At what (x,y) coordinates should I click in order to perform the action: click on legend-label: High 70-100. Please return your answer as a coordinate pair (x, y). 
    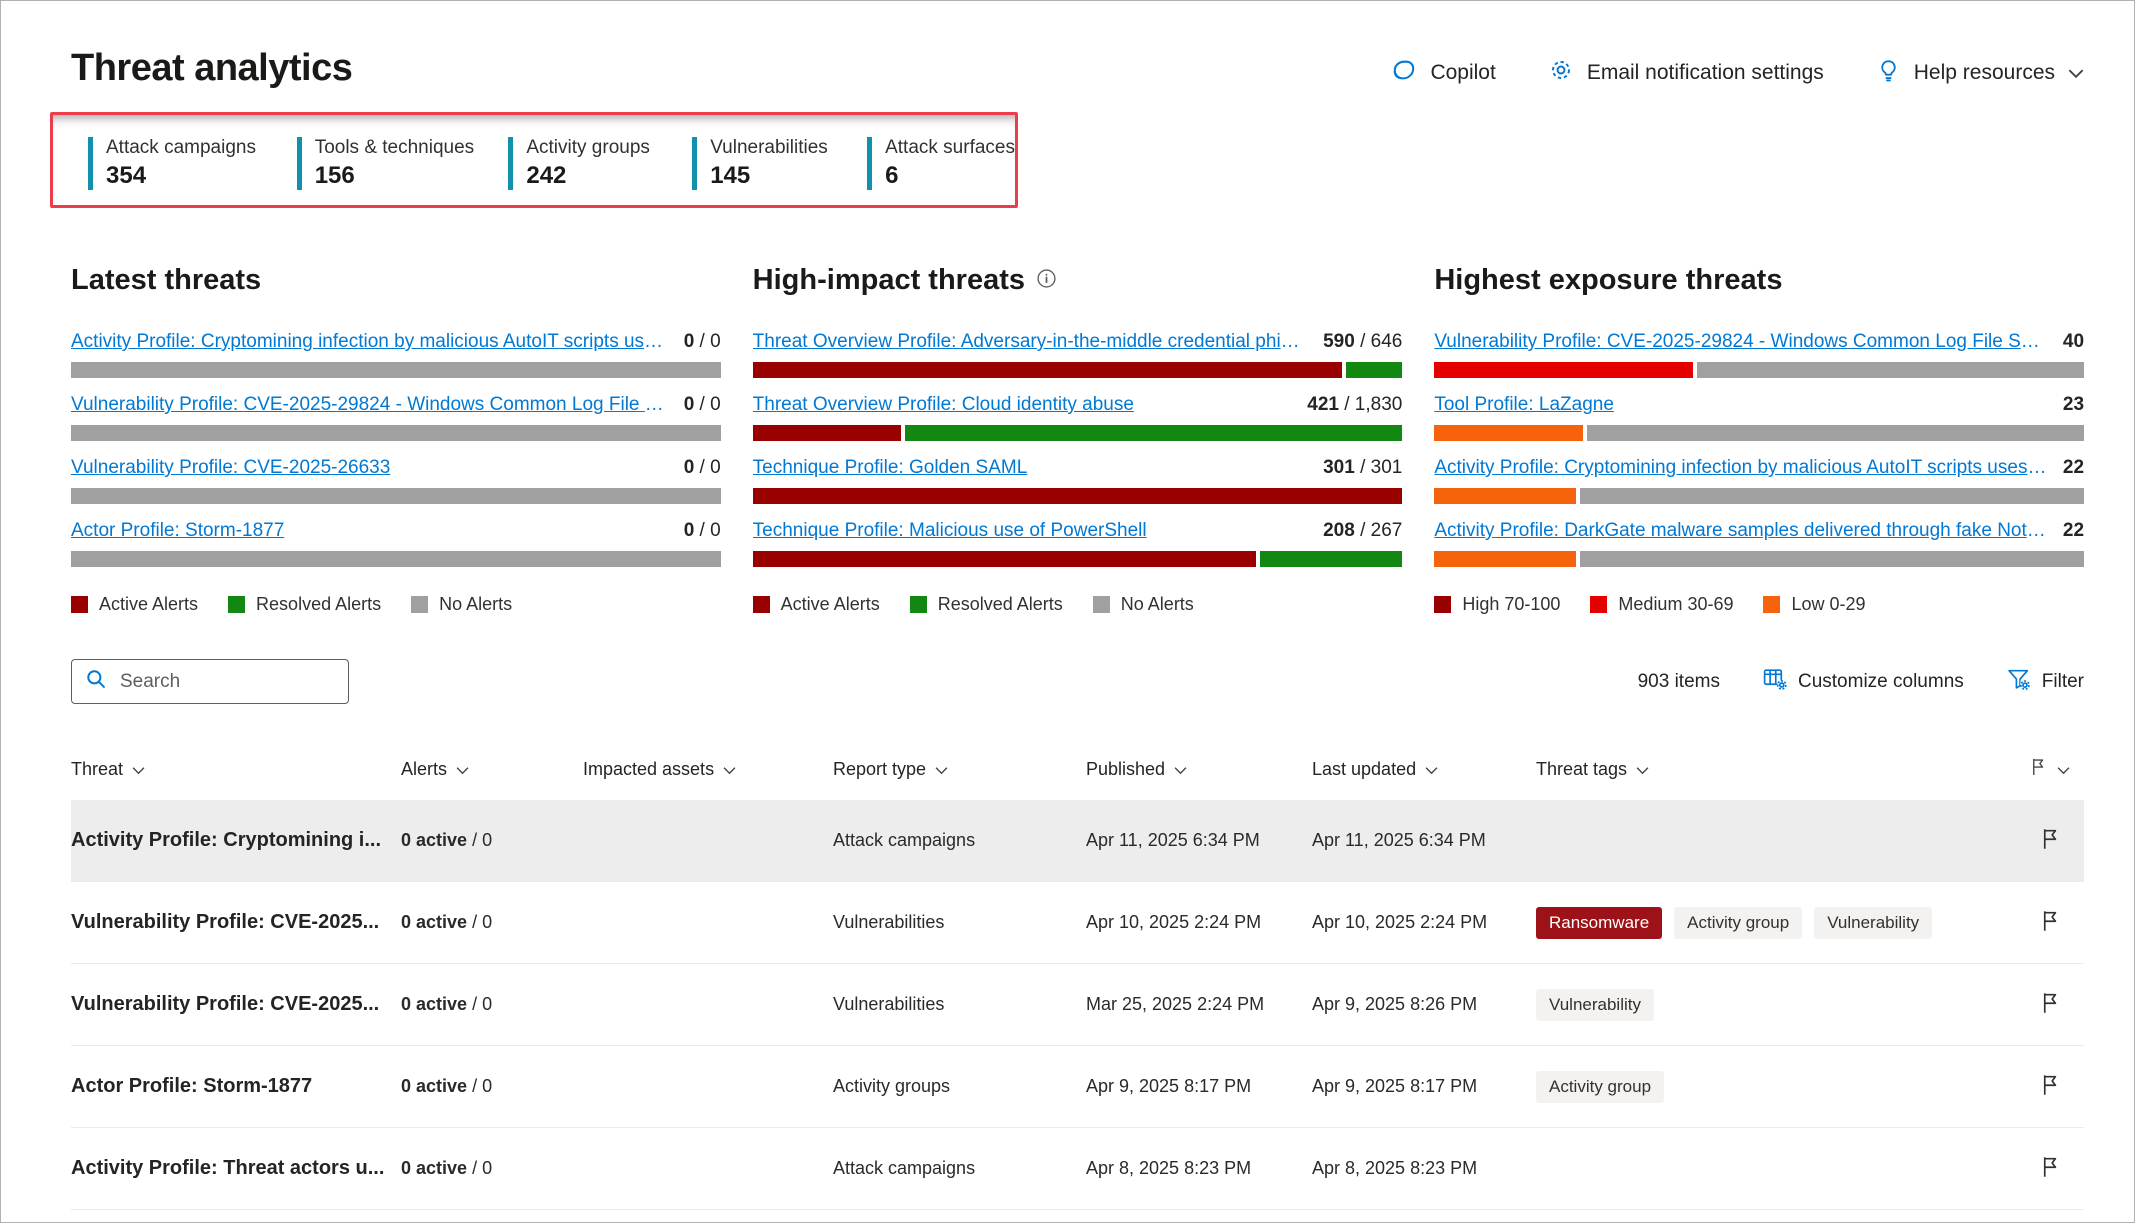
    Looking at the image, I should click on (1511, 604).